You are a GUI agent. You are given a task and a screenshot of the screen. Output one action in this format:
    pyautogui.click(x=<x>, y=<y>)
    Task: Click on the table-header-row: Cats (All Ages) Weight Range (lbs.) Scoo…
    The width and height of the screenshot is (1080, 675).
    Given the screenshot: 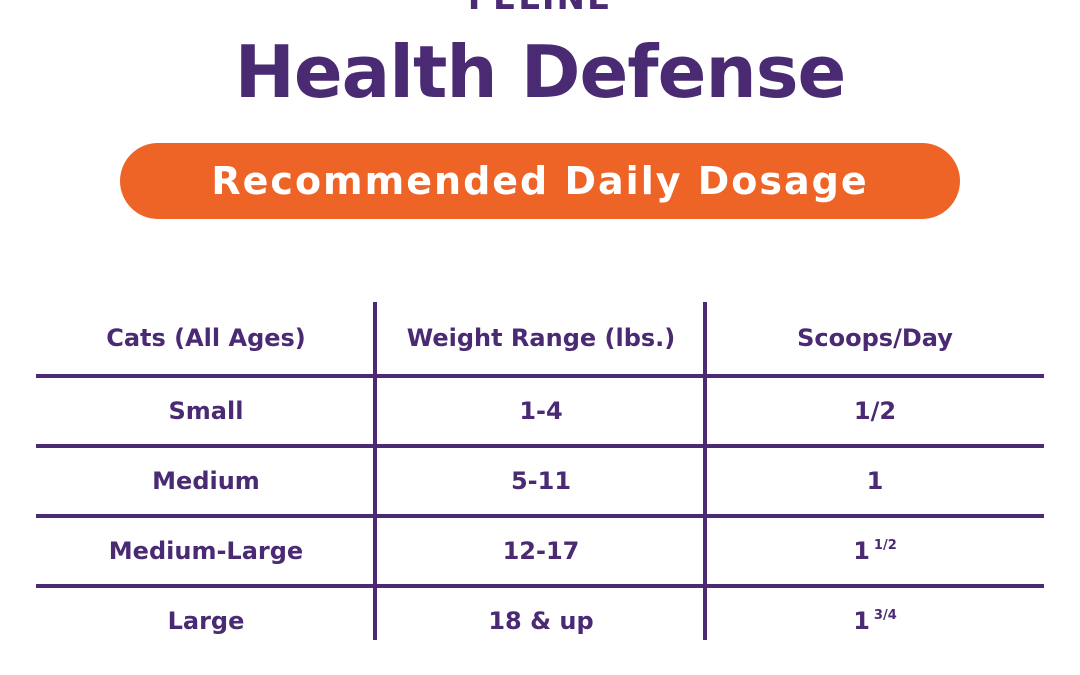 What is the action you would take?
    pyautogui.click(x=540, y=338)
    